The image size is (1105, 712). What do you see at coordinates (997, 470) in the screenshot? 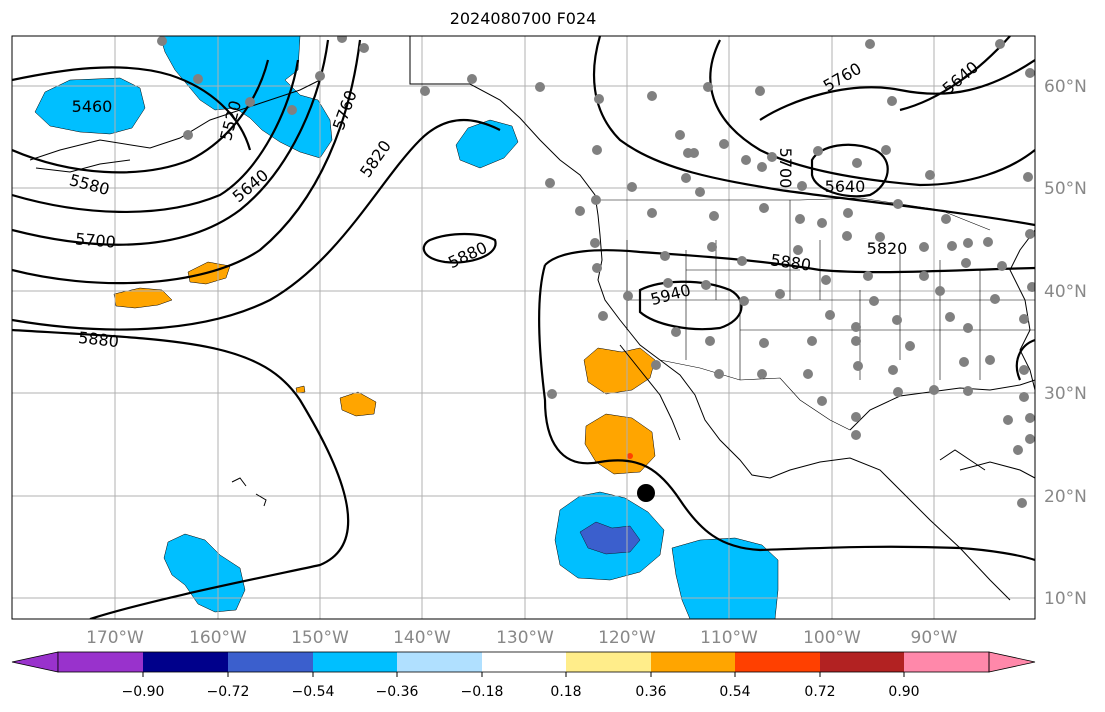
I see `cuba` at bounding box center [997, 470].